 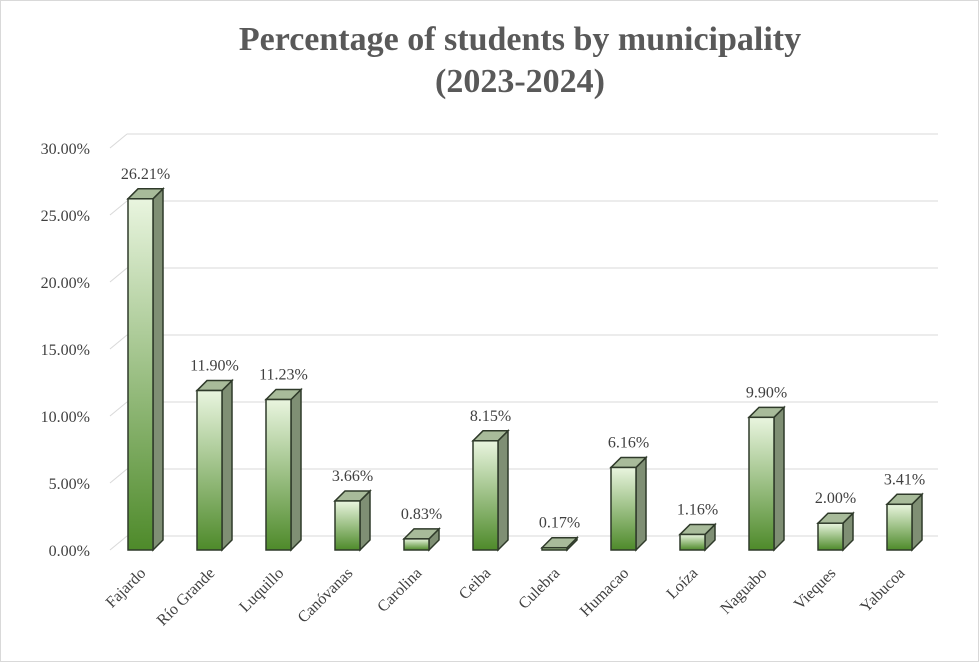 I want to click on data-label: 9.90%, so click(x=766, y=392).